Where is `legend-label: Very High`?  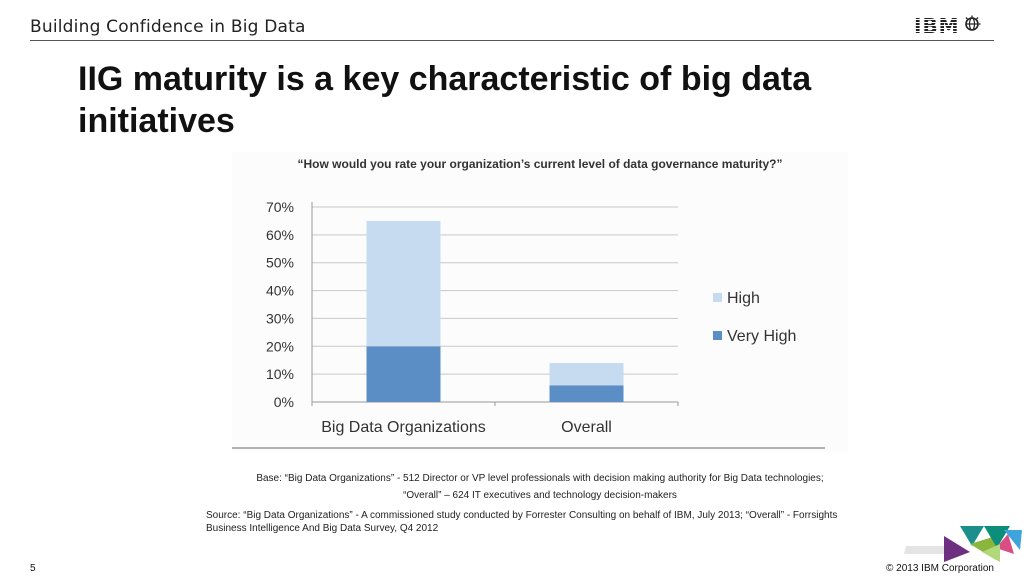
legend-label: Very High is located at coordinates (761, 336).